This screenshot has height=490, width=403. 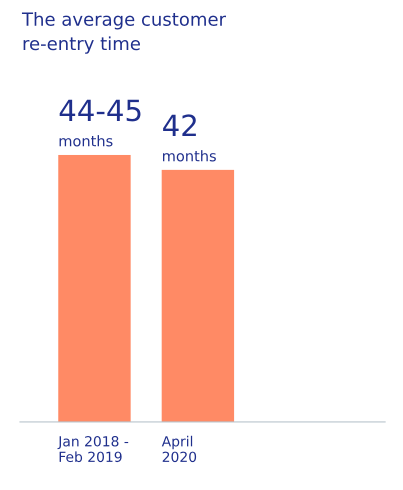 I want to click on data-label: 44-45, so click(x=100, y=111).